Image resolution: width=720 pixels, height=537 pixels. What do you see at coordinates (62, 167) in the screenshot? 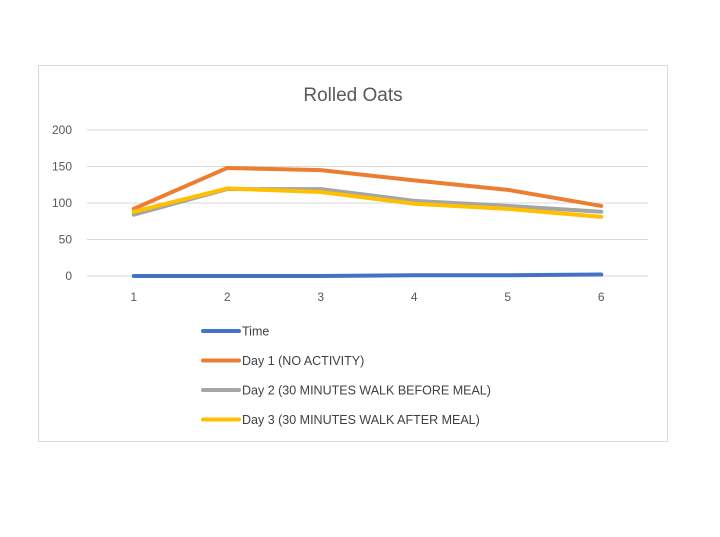
I see `y-tick-label: 150` at bounding box center [62, 167].